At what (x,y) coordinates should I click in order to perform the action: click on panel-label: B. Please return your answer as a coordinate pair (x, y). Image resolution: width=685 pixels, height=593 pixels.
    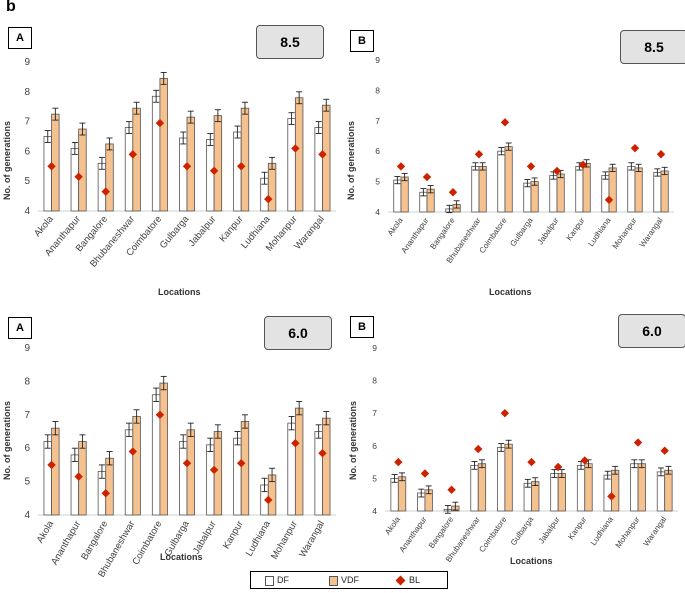
    Looking at the image, I should click on (362, 327).